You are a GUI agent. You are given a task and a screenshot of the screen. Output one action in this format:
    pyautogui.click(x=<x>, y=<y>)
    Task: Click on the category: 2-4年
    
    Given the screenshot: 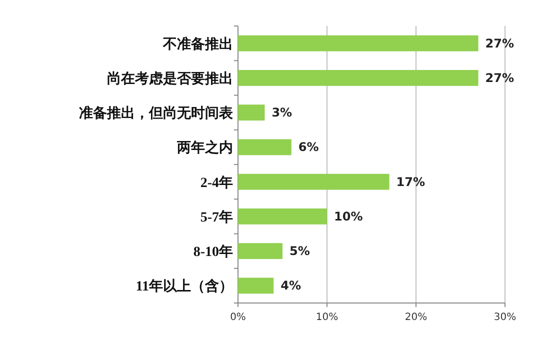 What is the action you would take?
    pyautogui.click(x=216, y=183)
    